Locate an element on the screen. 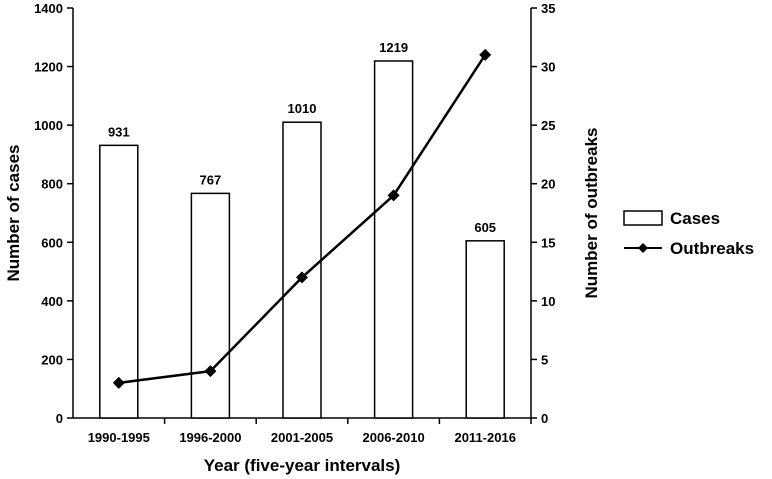  right-y-tick-label: 30 is located at coordinates (548, 67).